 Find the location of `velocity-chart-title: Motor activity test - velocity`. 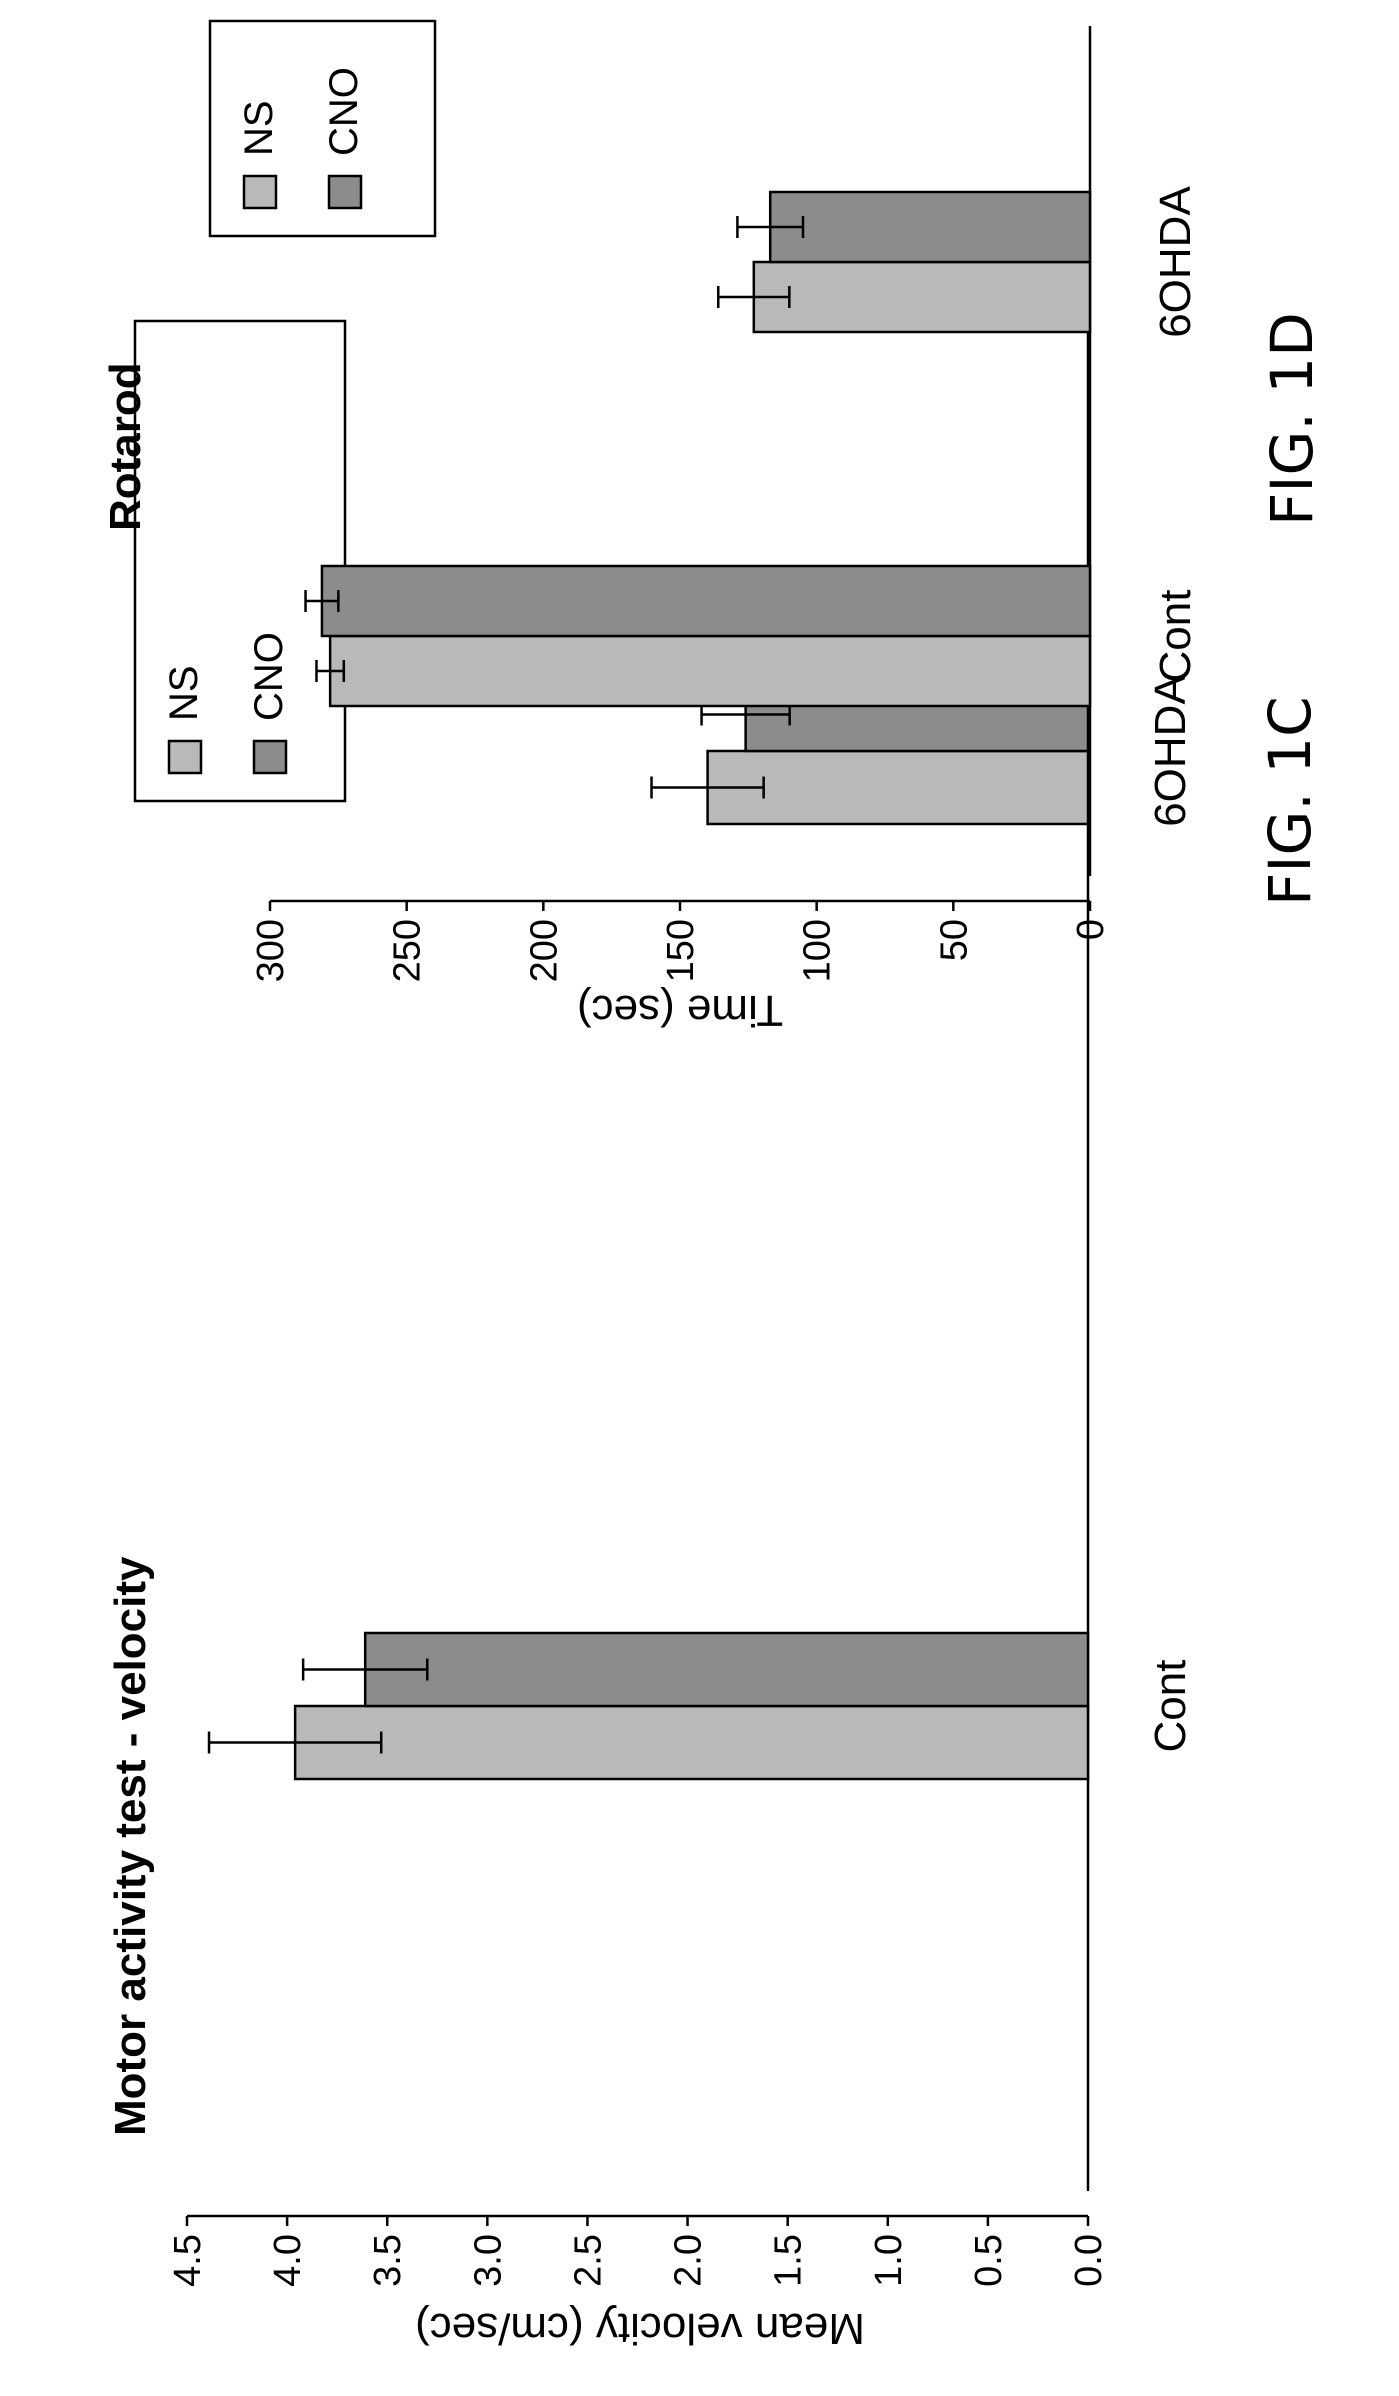

velocity-chart-title: Motor activity test - velocity is located at coordinates (130, 1846).